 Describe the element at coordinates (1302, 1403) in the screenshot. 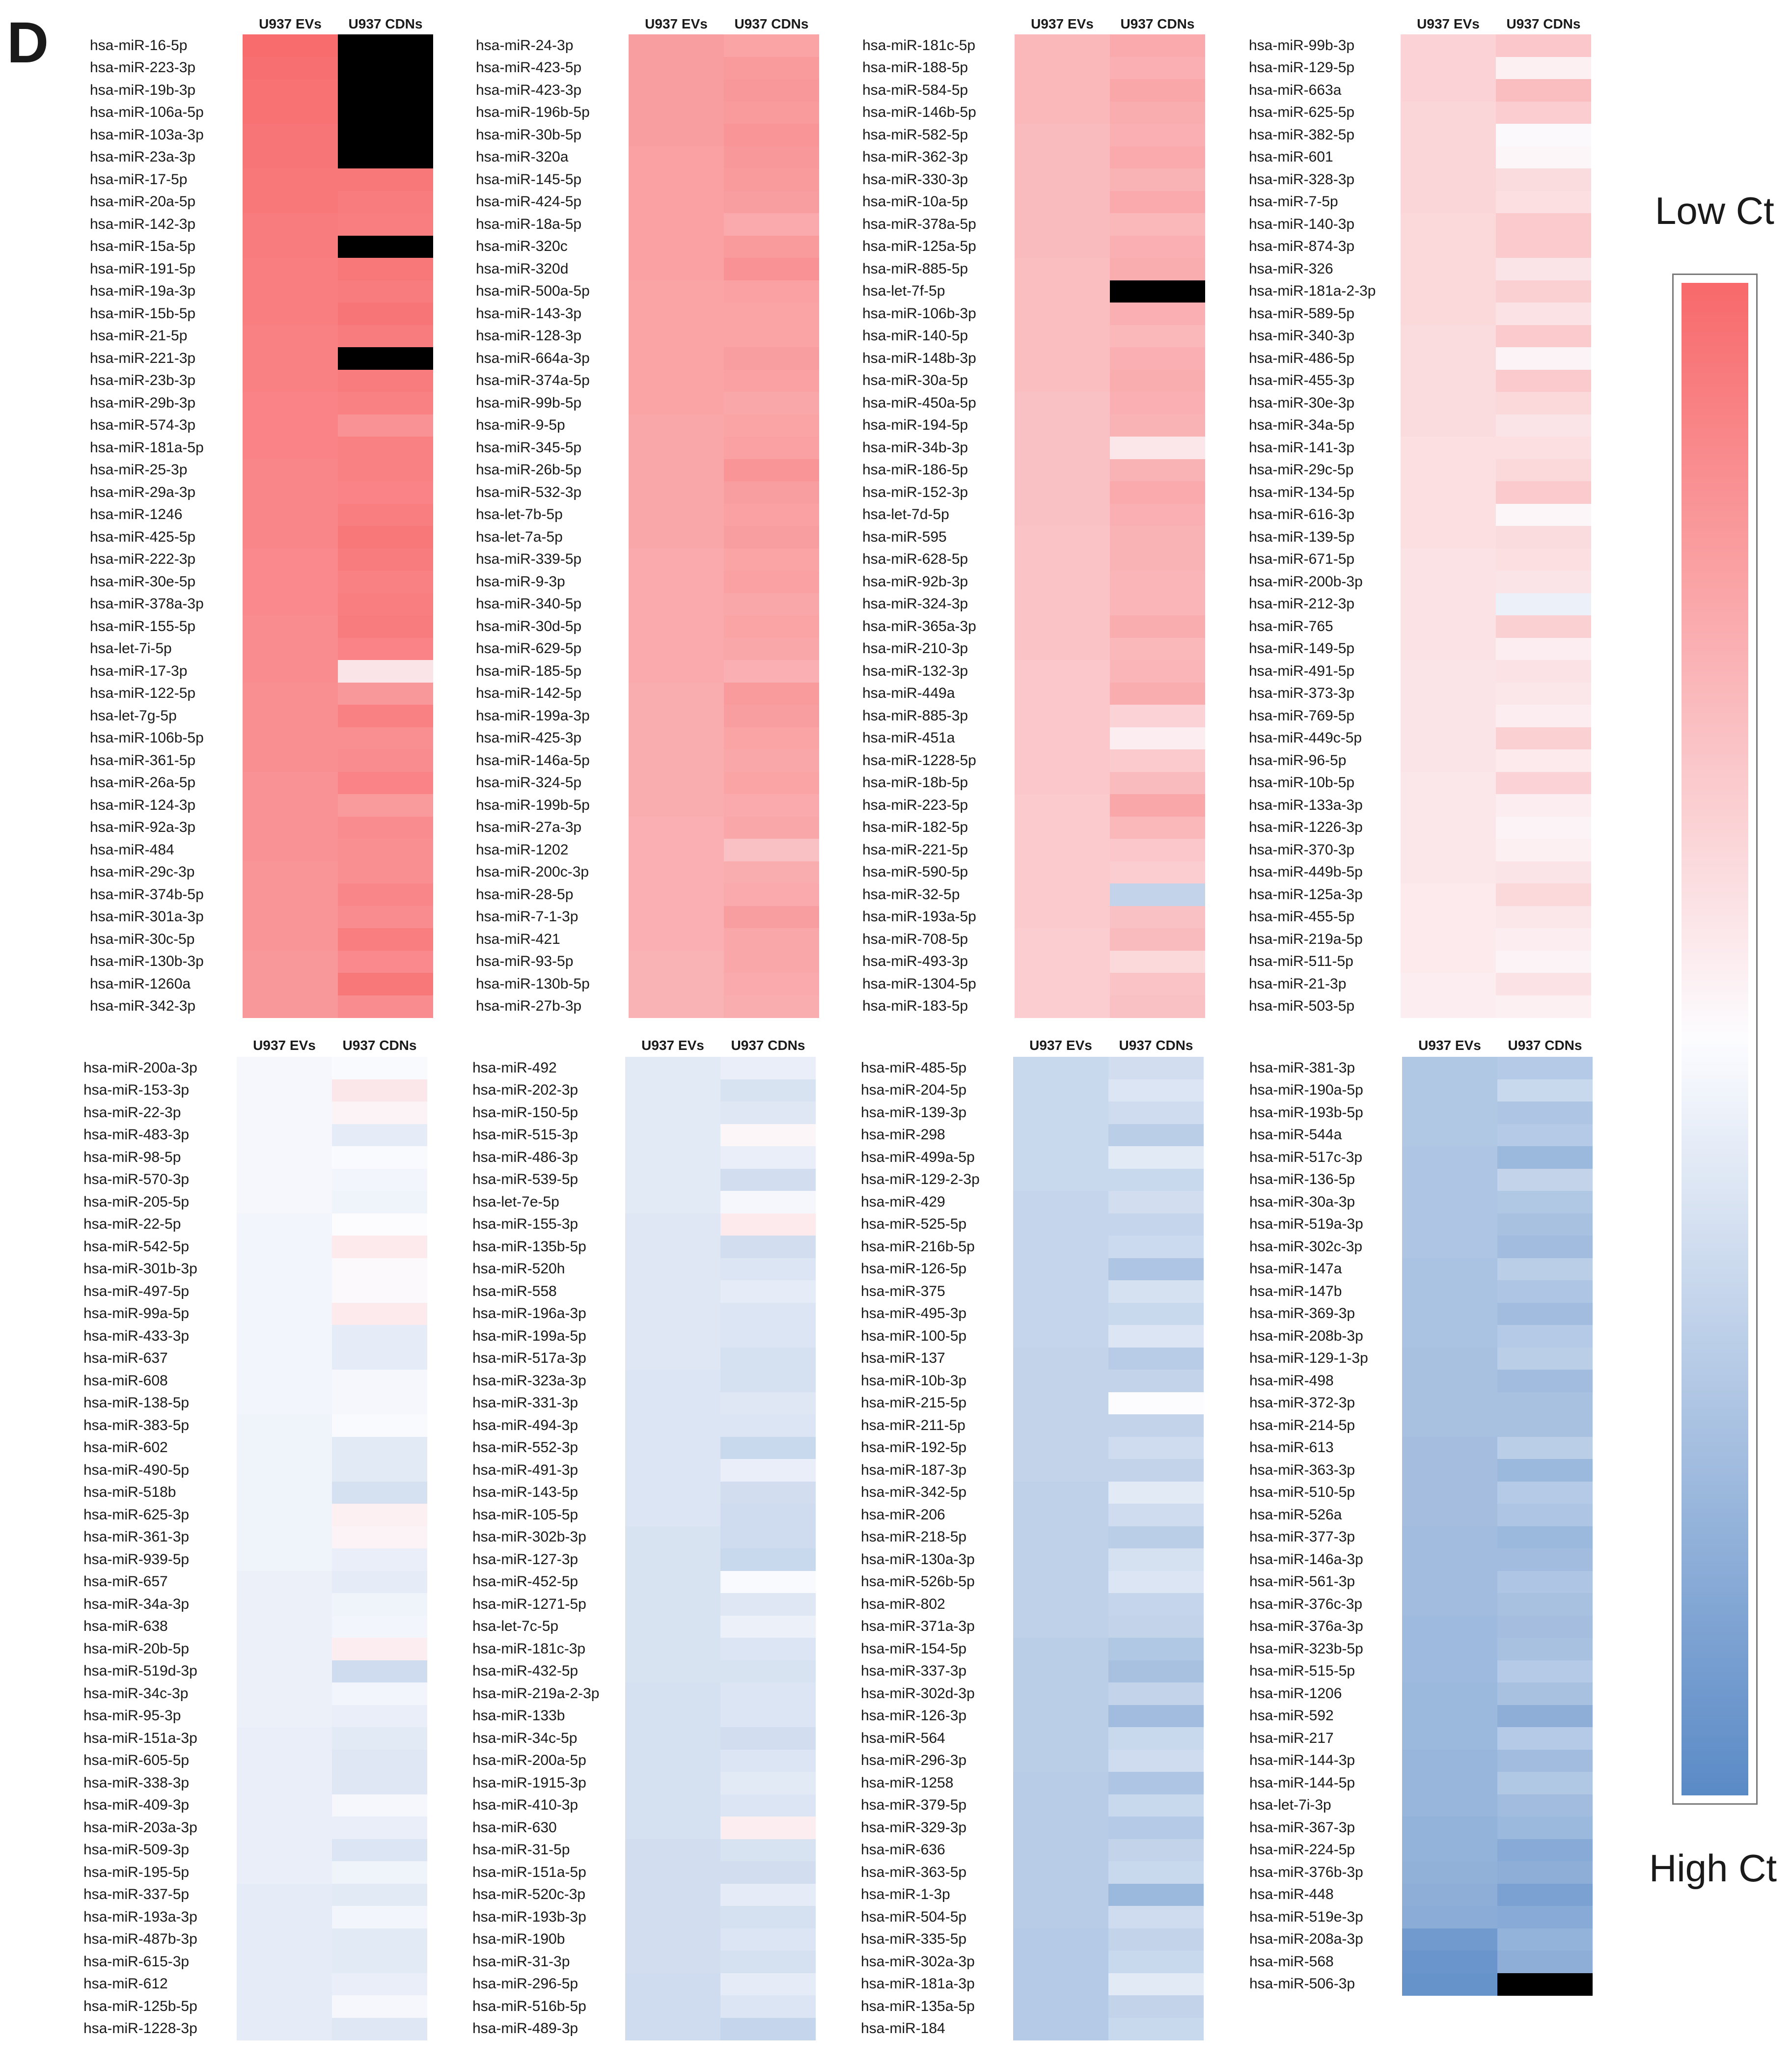

I see `row-label: hsa-miR-372-3p` at that location.